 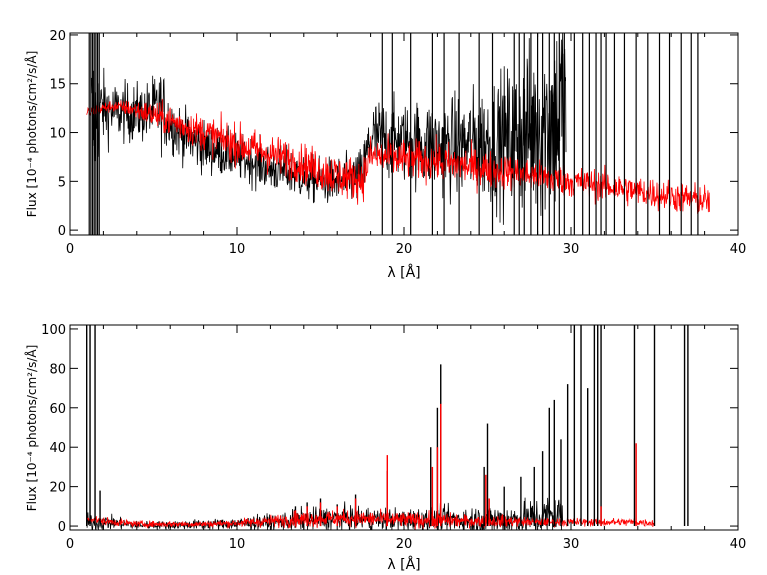 I want to click on top-y-axis-label: Flux [10⁻⁴ photons/cm²/s/Å], so click(x=31, y=134).